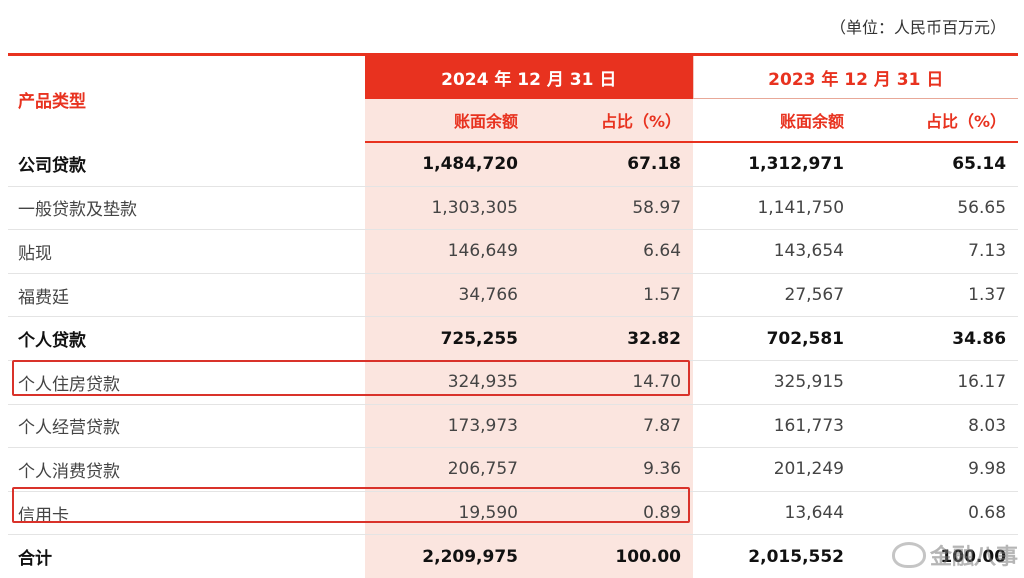 The height and width of the screenshot is (578, 1024). What do you see at coordinates (796, 556) in the screenshot?
I see `cell-balance-2023: 2,015,552` at bounding box center [796, 556].